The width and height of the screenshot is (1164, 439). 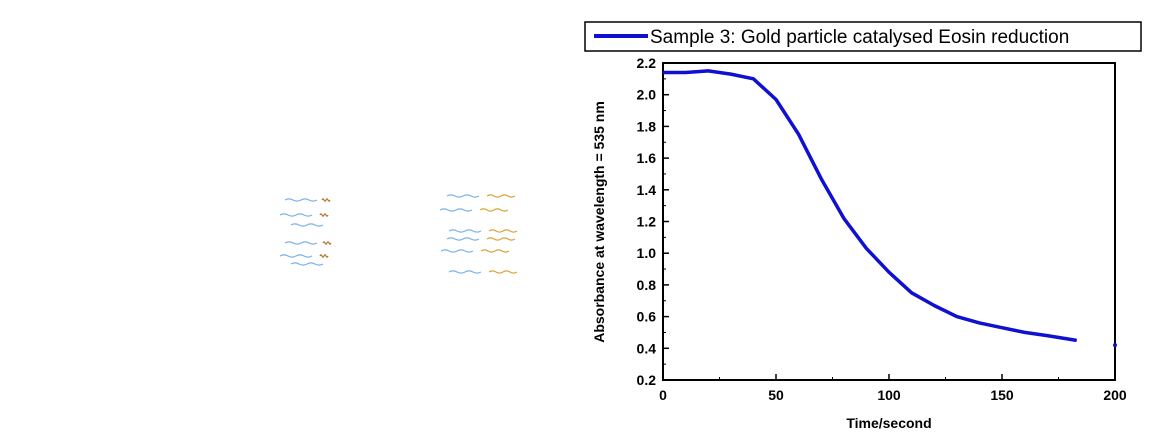 I want to click on y-tick-label: 1.0, so click(x=647, y=253).